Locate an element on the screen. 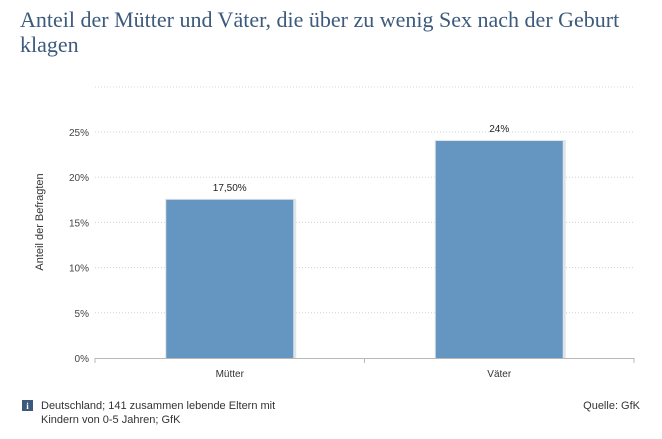 The image size is (662, 439). y-tick-label: 25% is located at coordinates (79, 133).